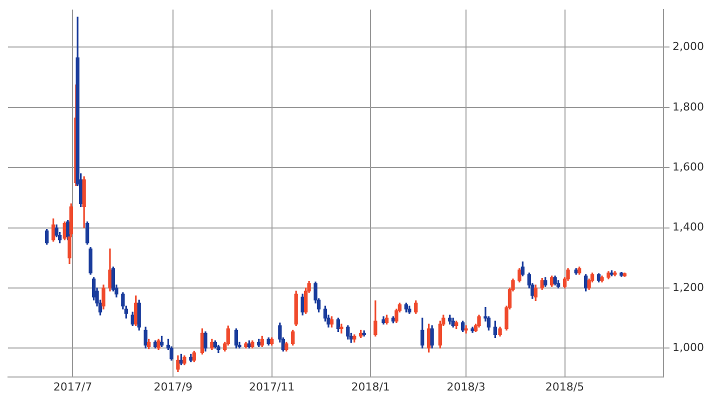 This screenshot has width=711, height=402. Describe the element at coordinates (688, 47) in the screenshot. I see `y-tick-label: 2,000` at that location.